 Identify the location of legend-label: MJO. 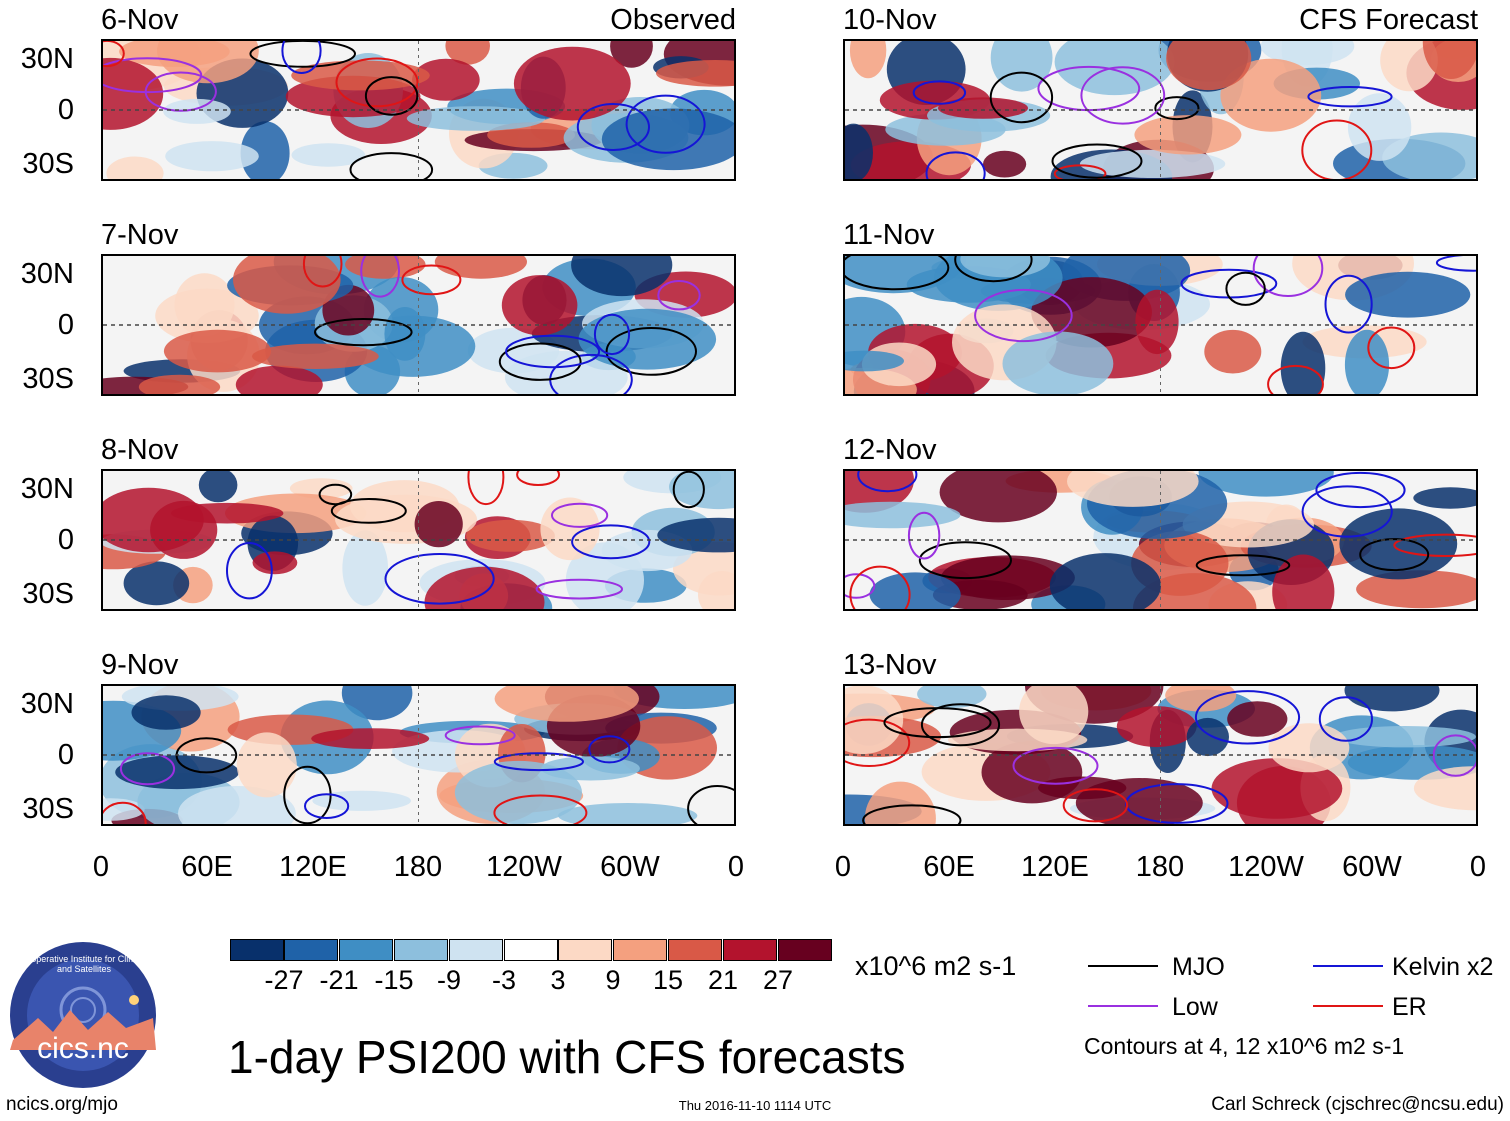
(1198, 967).